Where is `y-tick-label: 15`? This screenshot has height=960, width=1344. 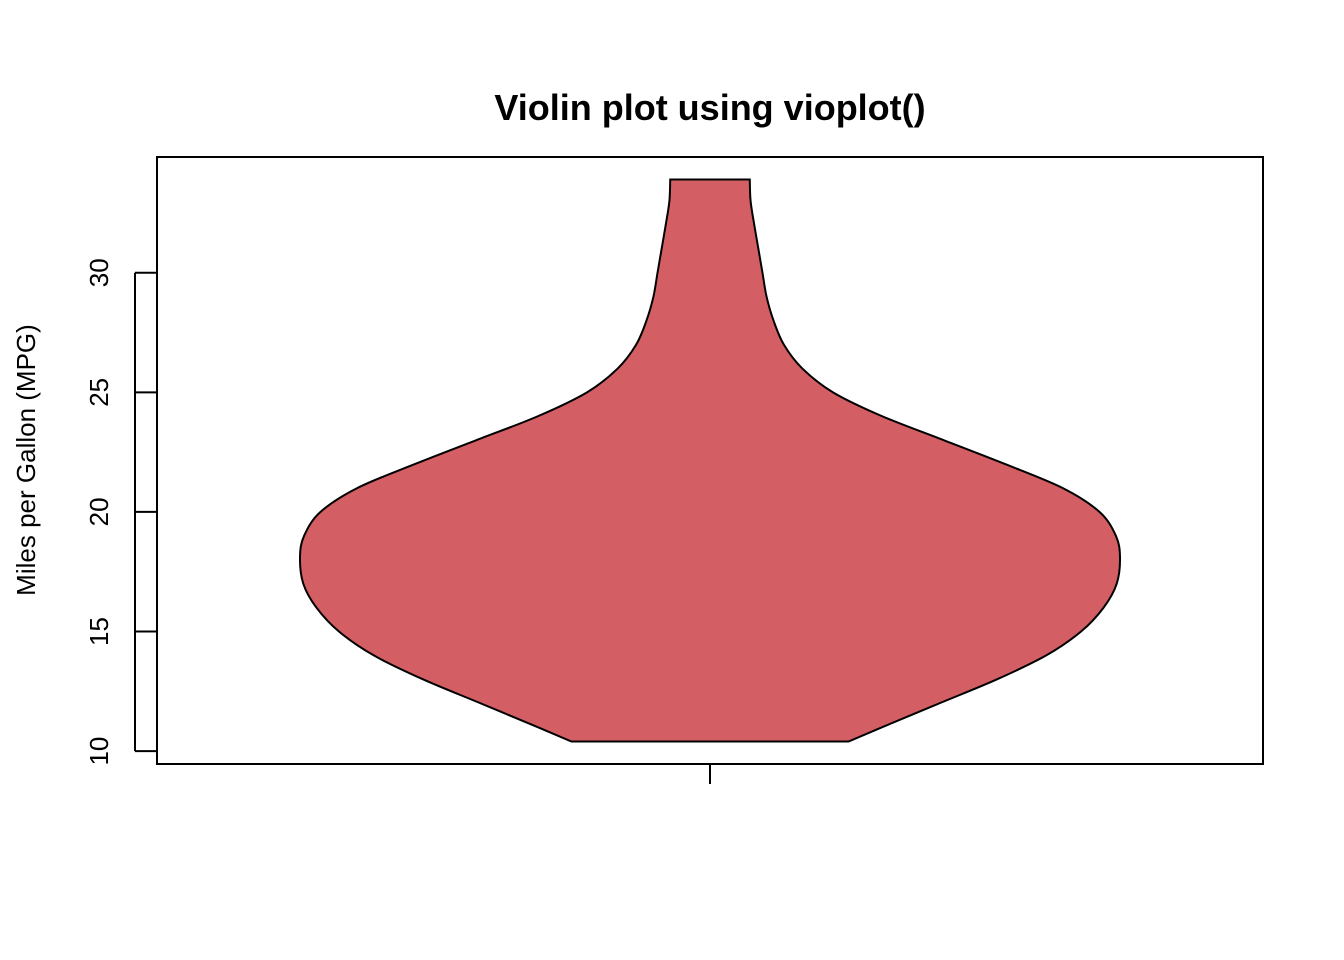 y-tick-label: 15 is located at coordinates (99, 631).